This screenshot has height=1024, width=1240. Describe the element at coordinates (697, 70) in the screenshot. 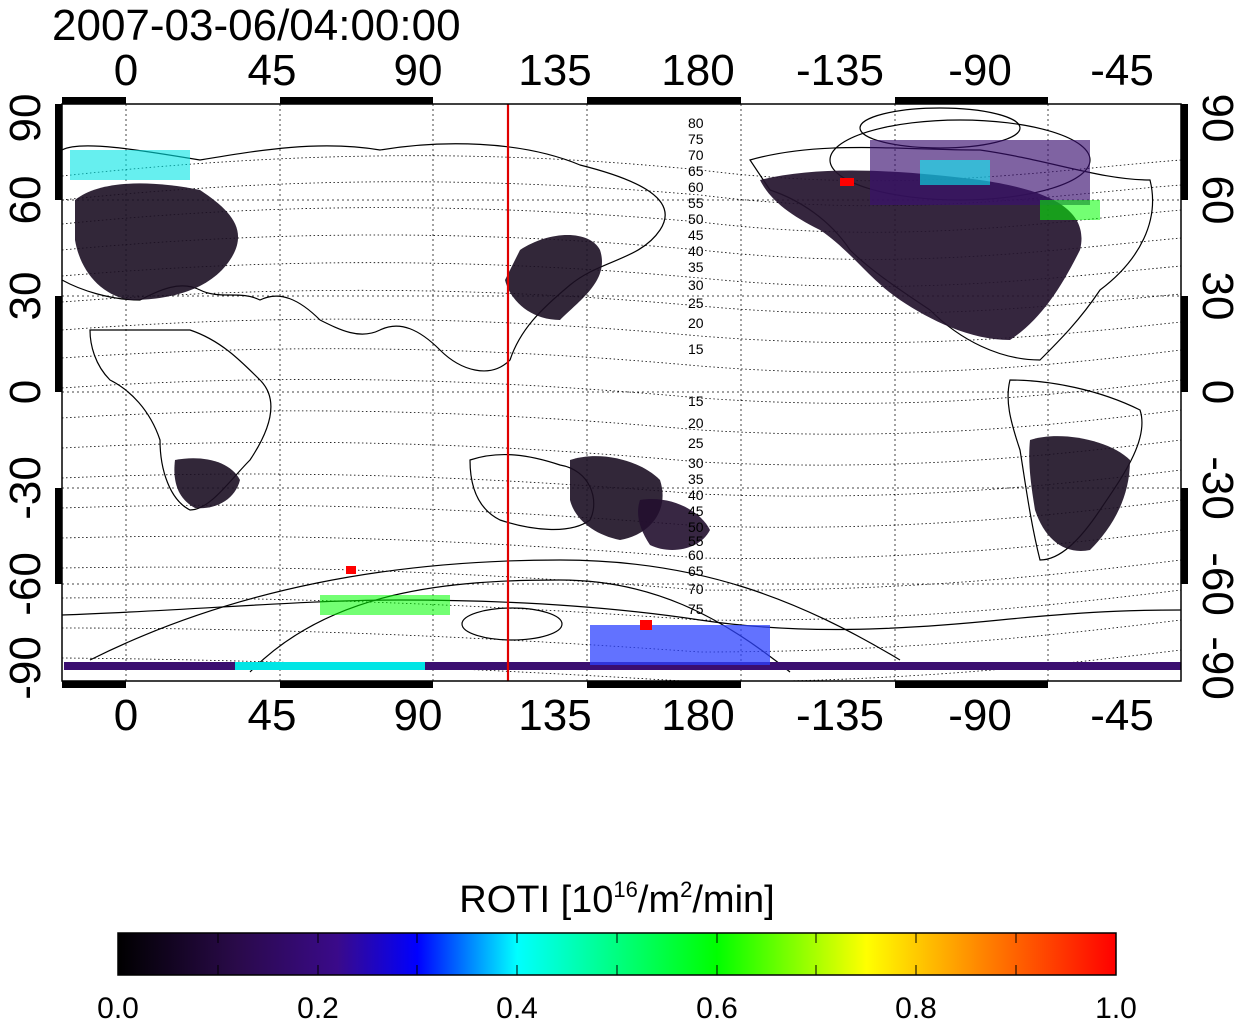

I see `top-lon-label: 180` at that location.